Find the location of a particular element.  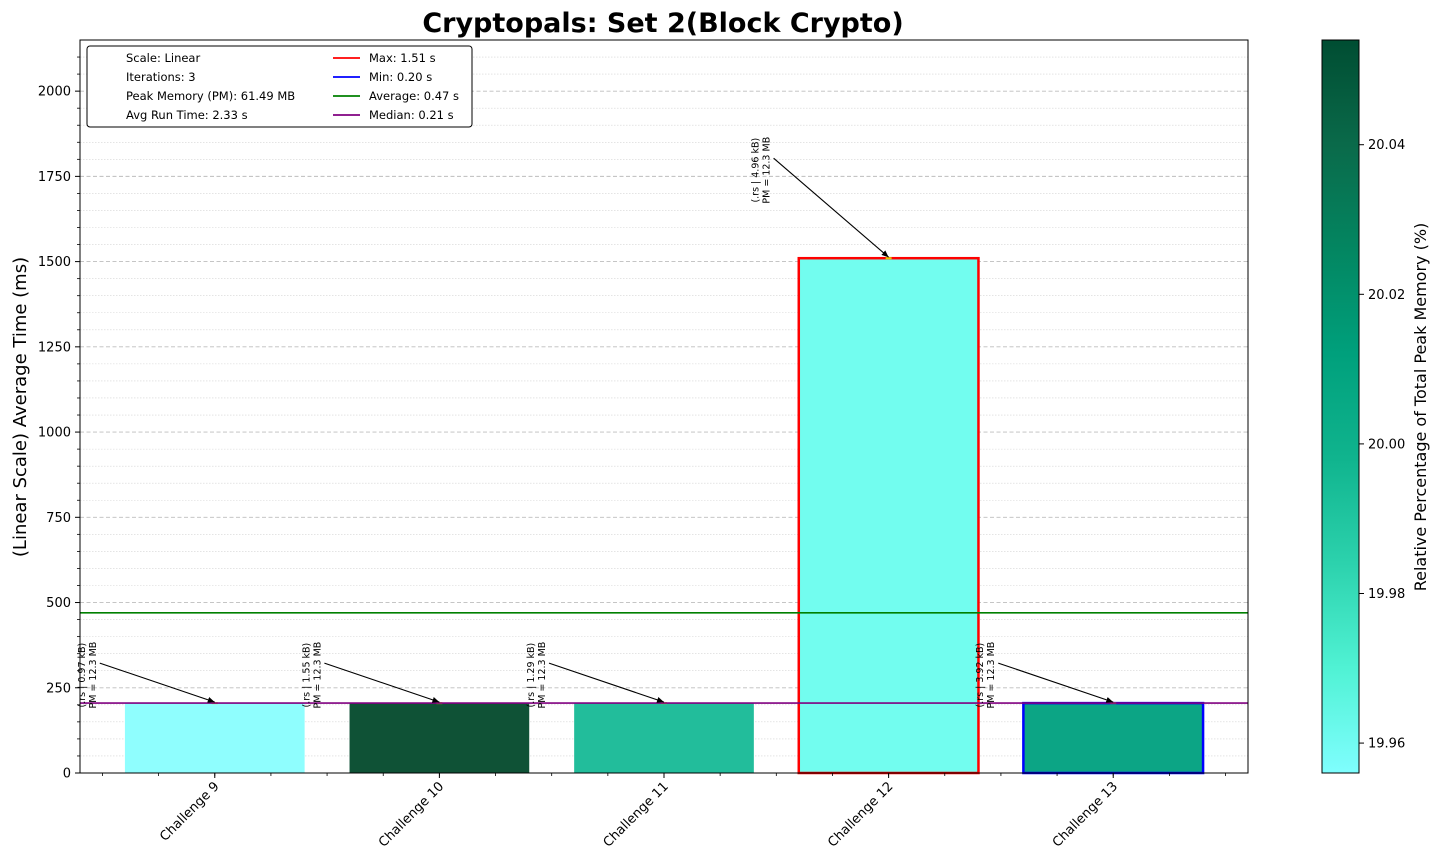

colorbar-tick-label: 20.00 is located at coordinates (1386, 444).